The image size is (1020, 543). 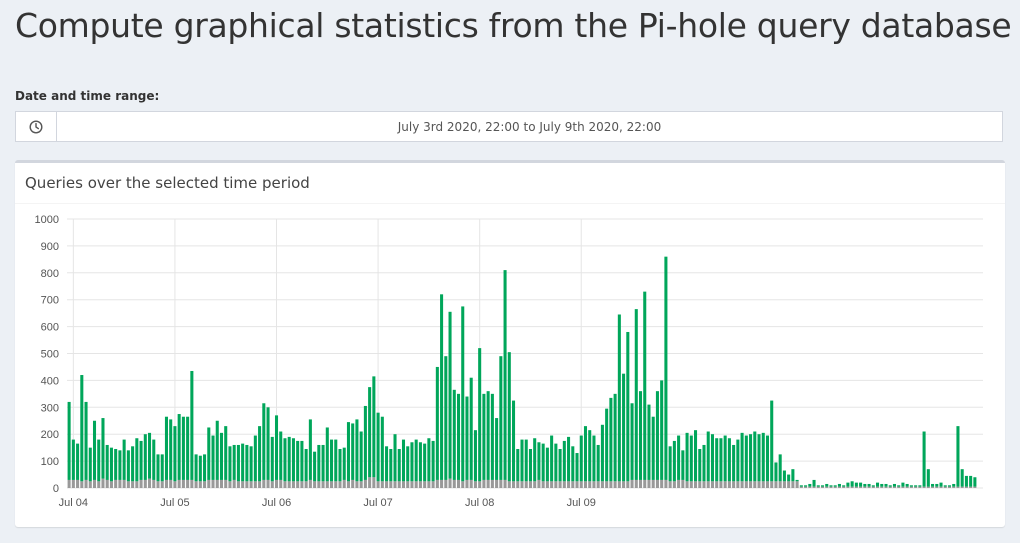 What do you see at coordinates (50, 408) in the screenshot?
I see `y-tick-label: 300` at bounding box center [50, 408].